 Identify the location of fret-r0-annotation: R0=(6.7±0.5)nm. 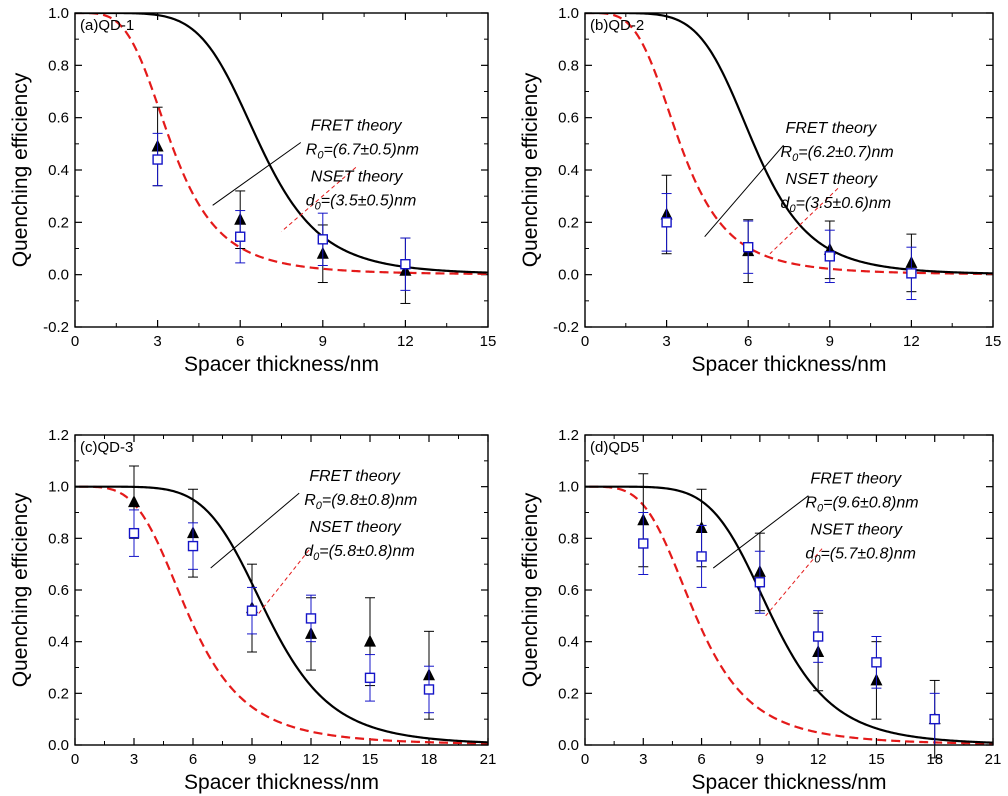
(362, 152).